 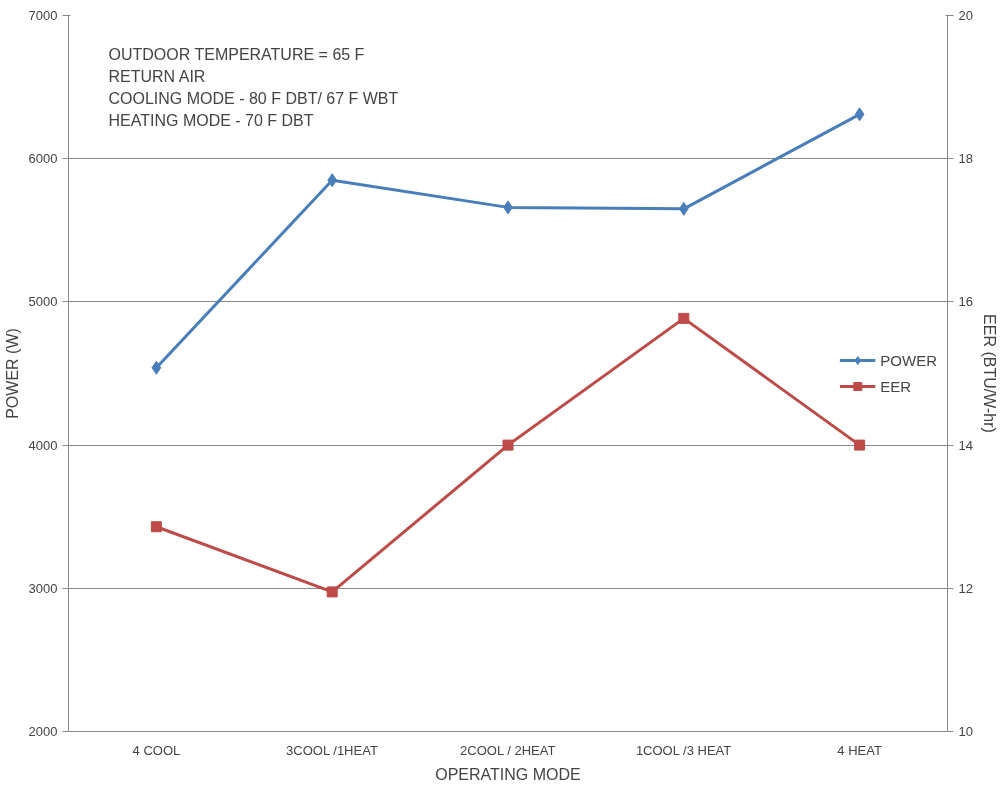 What do you see at coordinates (965, 302) in the screenshot?
I see `y2-tick-label: 16` at bounding box center [965, 302].